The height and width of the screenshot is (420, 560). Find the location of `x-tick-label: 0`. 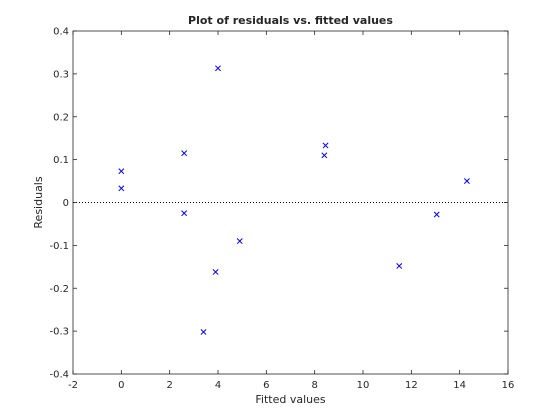

x-tick-label: 0 is located at coordinates (121, 385).